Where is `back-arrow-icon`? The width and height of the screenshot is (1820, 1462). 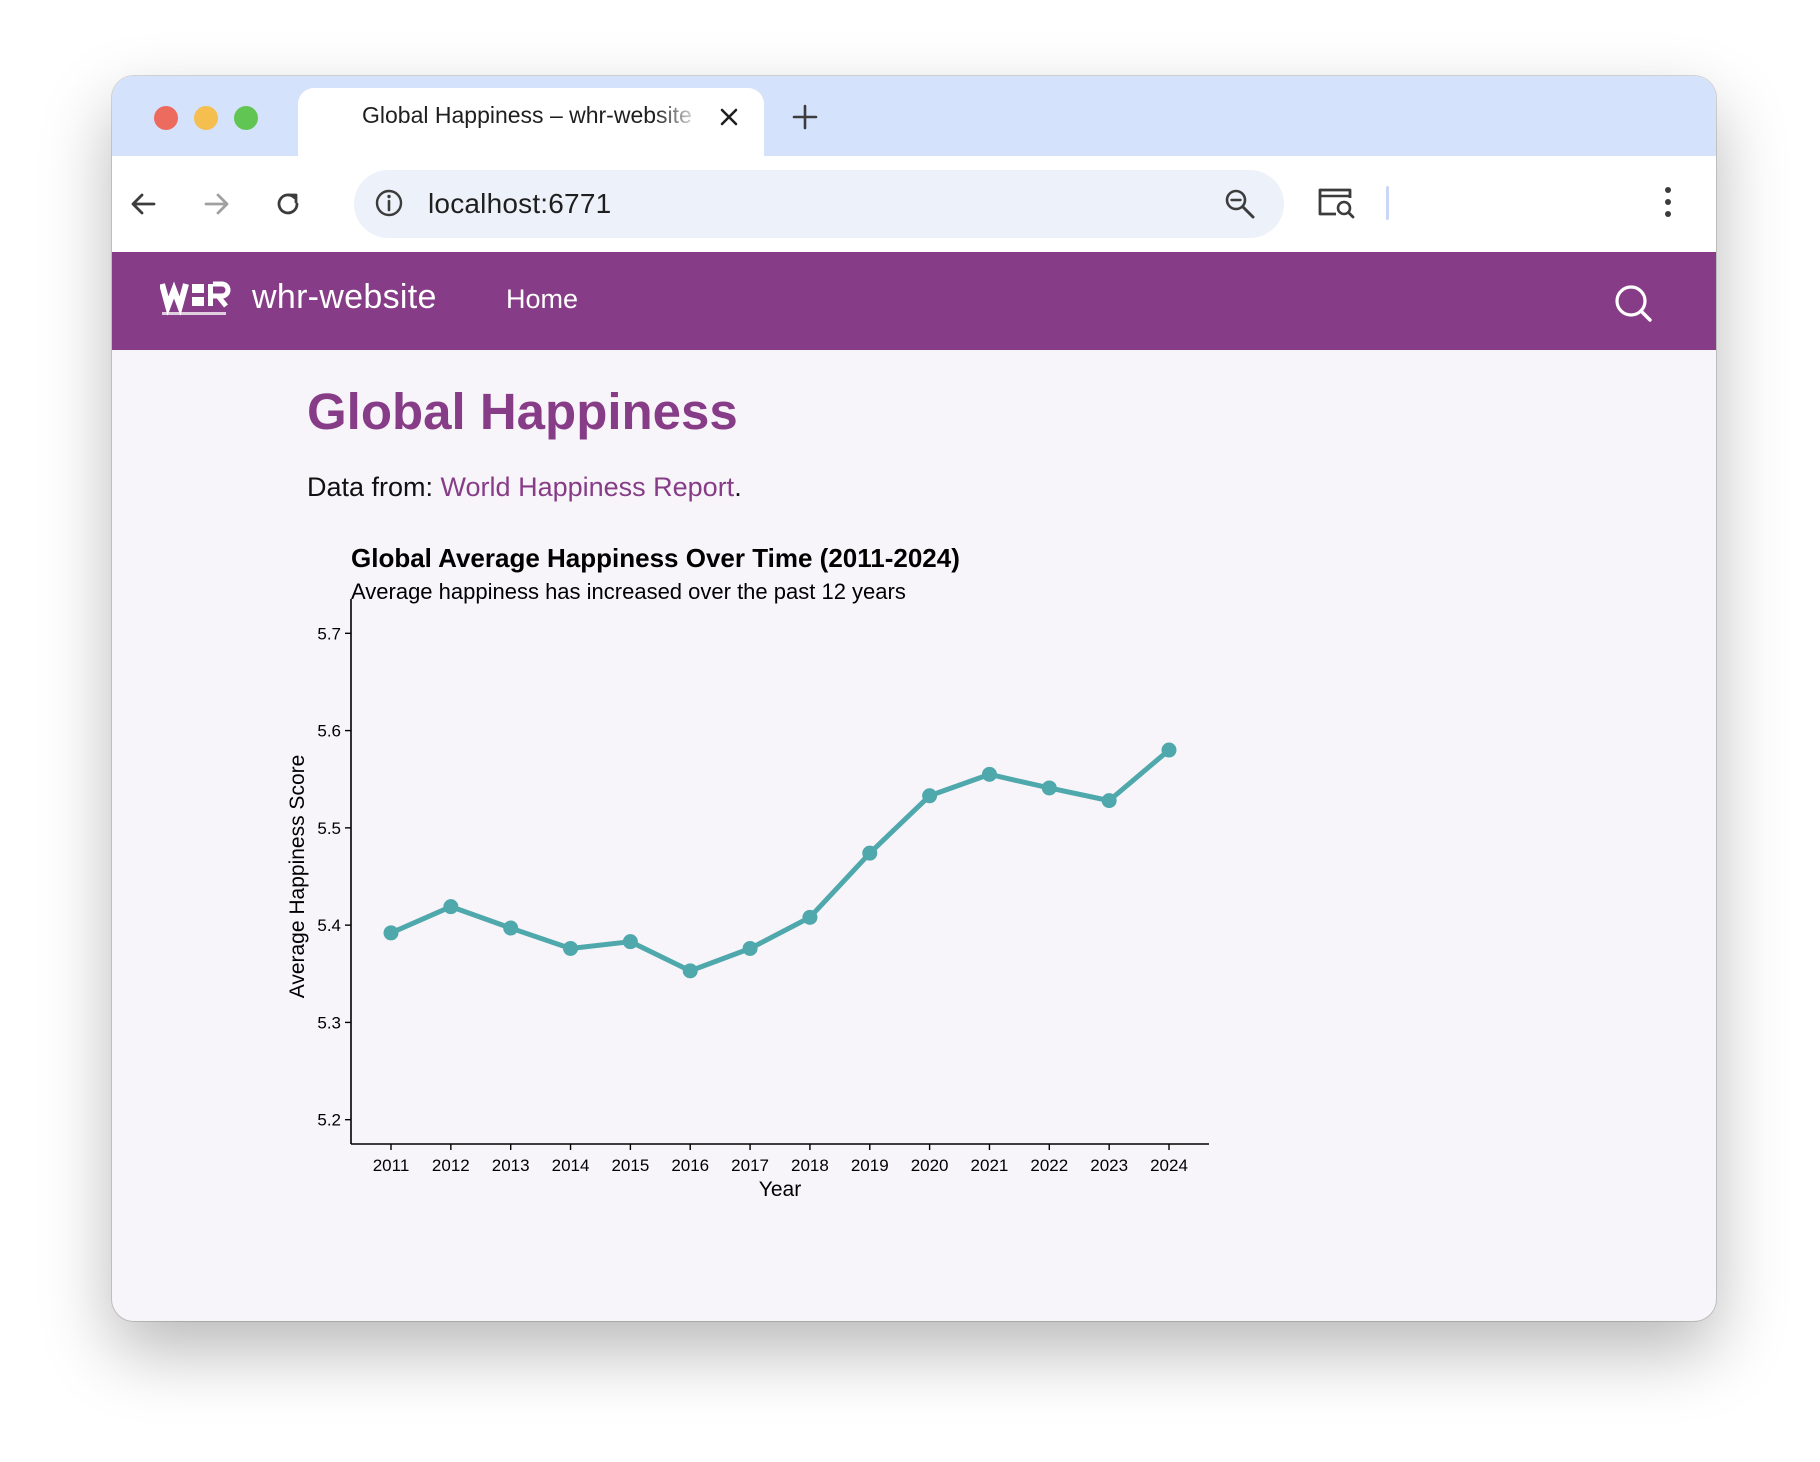
back-arrow-icon is located at coordinates (144, 204).